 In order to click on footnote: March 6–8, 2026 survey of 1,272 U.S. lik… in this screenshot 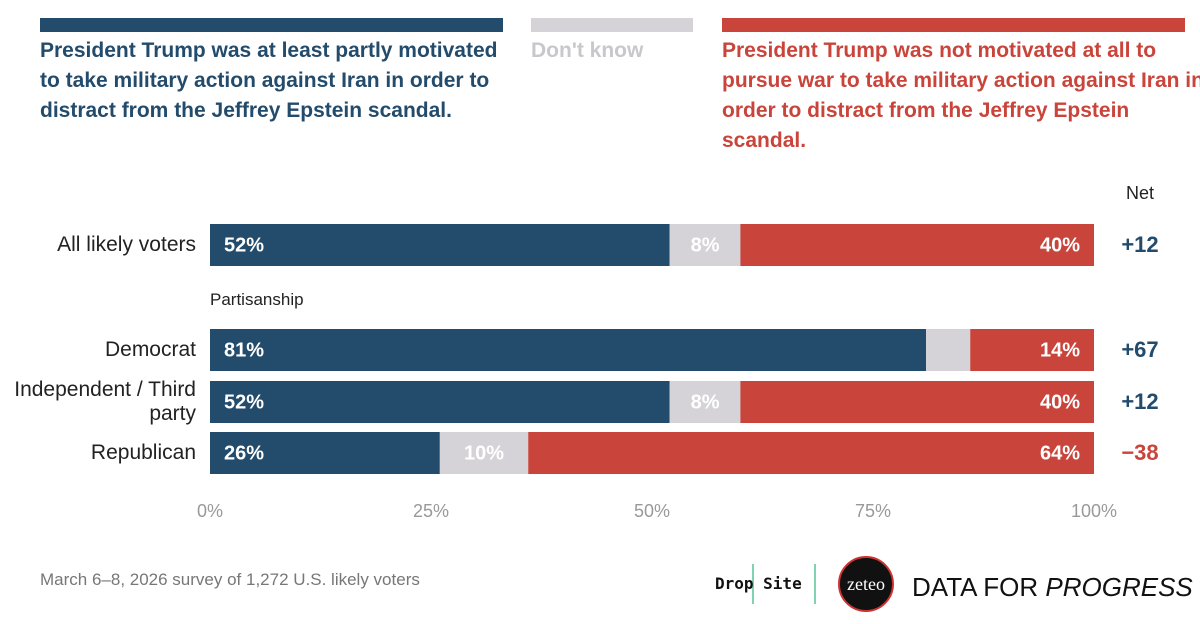, I will do `click(230, 579)`.